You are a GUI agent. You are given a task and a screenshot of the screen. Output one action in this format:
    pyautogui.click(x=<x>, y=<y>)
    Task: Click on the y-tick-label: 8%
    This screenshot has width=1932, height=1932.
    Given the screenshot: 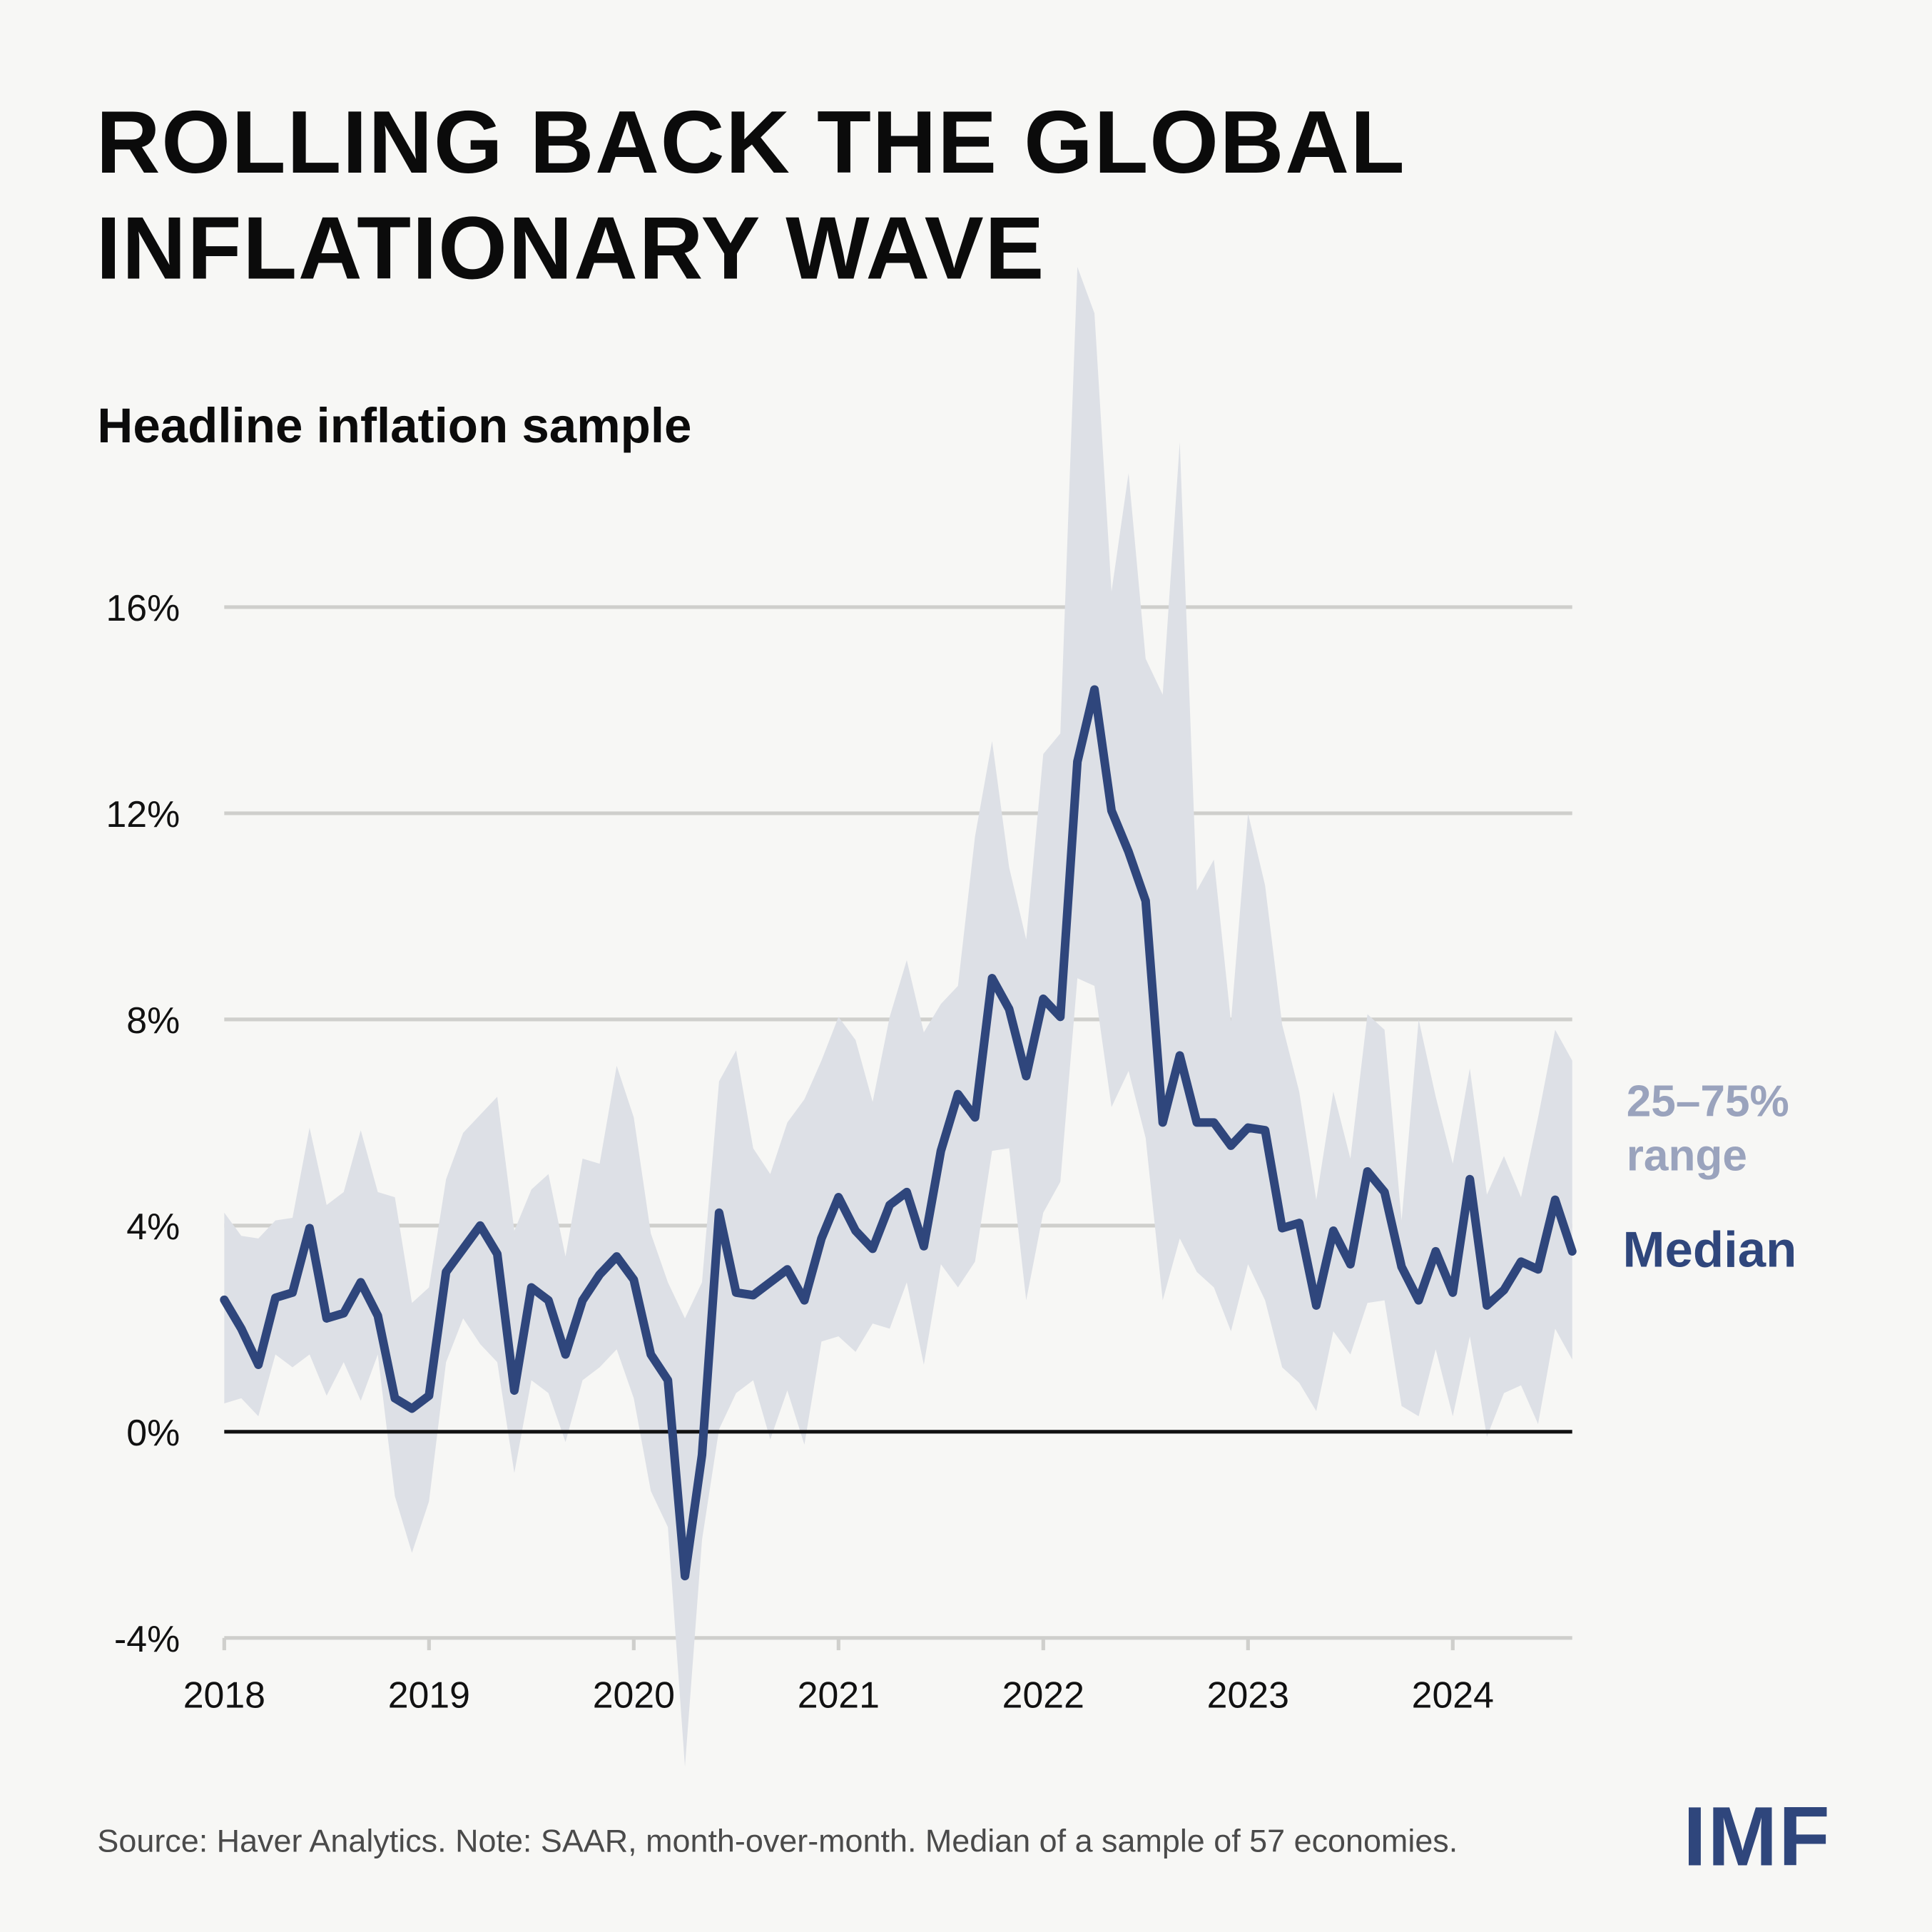 What is the action you would take?
    pyautogui.click(x=153, y=1020)
    